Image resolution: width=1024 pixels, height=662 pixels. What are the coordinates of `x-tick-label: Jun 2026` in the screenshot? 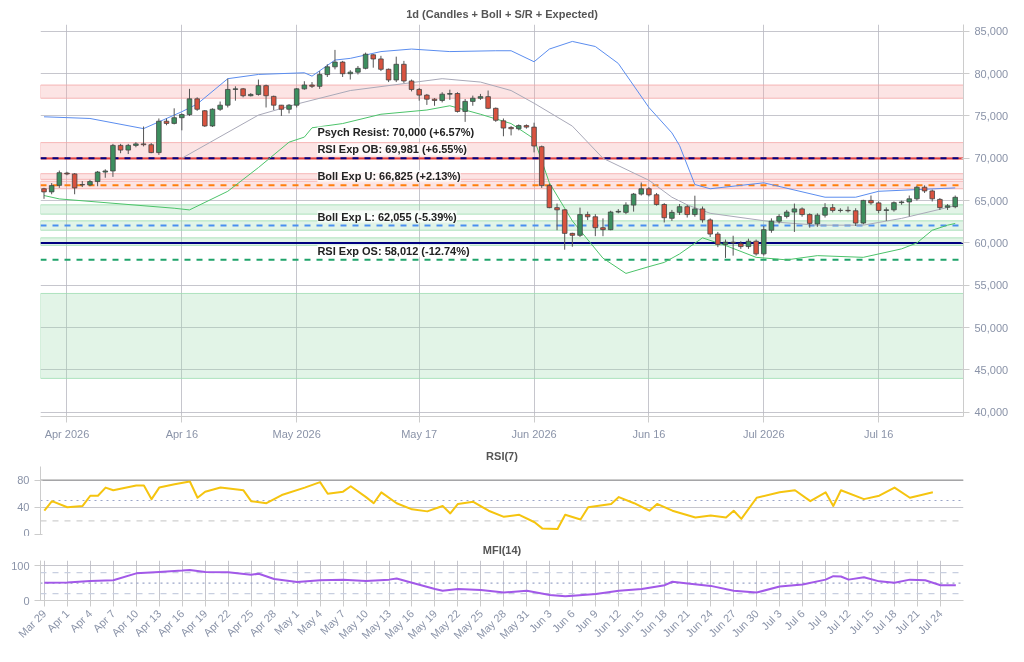 It's located at (534, 433).